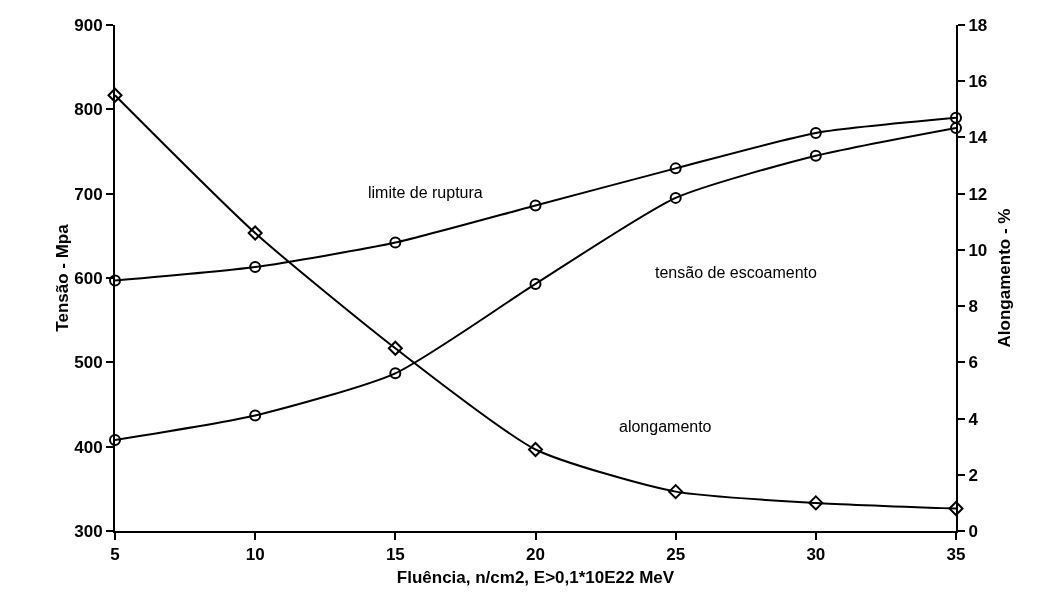 The height and width of the screenshot is (606, 1051). What do you see at coordinates (978, 194) in the screenshot?
I see `y2-tick-label: 12` at bounding box center [978, 194].